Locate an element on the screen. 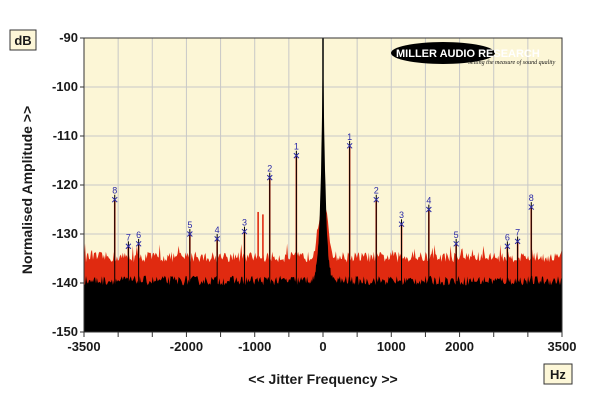 The width and height of the screenshot is (600, 402). y-tick-label: -130 is located at coordinates (65, 233).